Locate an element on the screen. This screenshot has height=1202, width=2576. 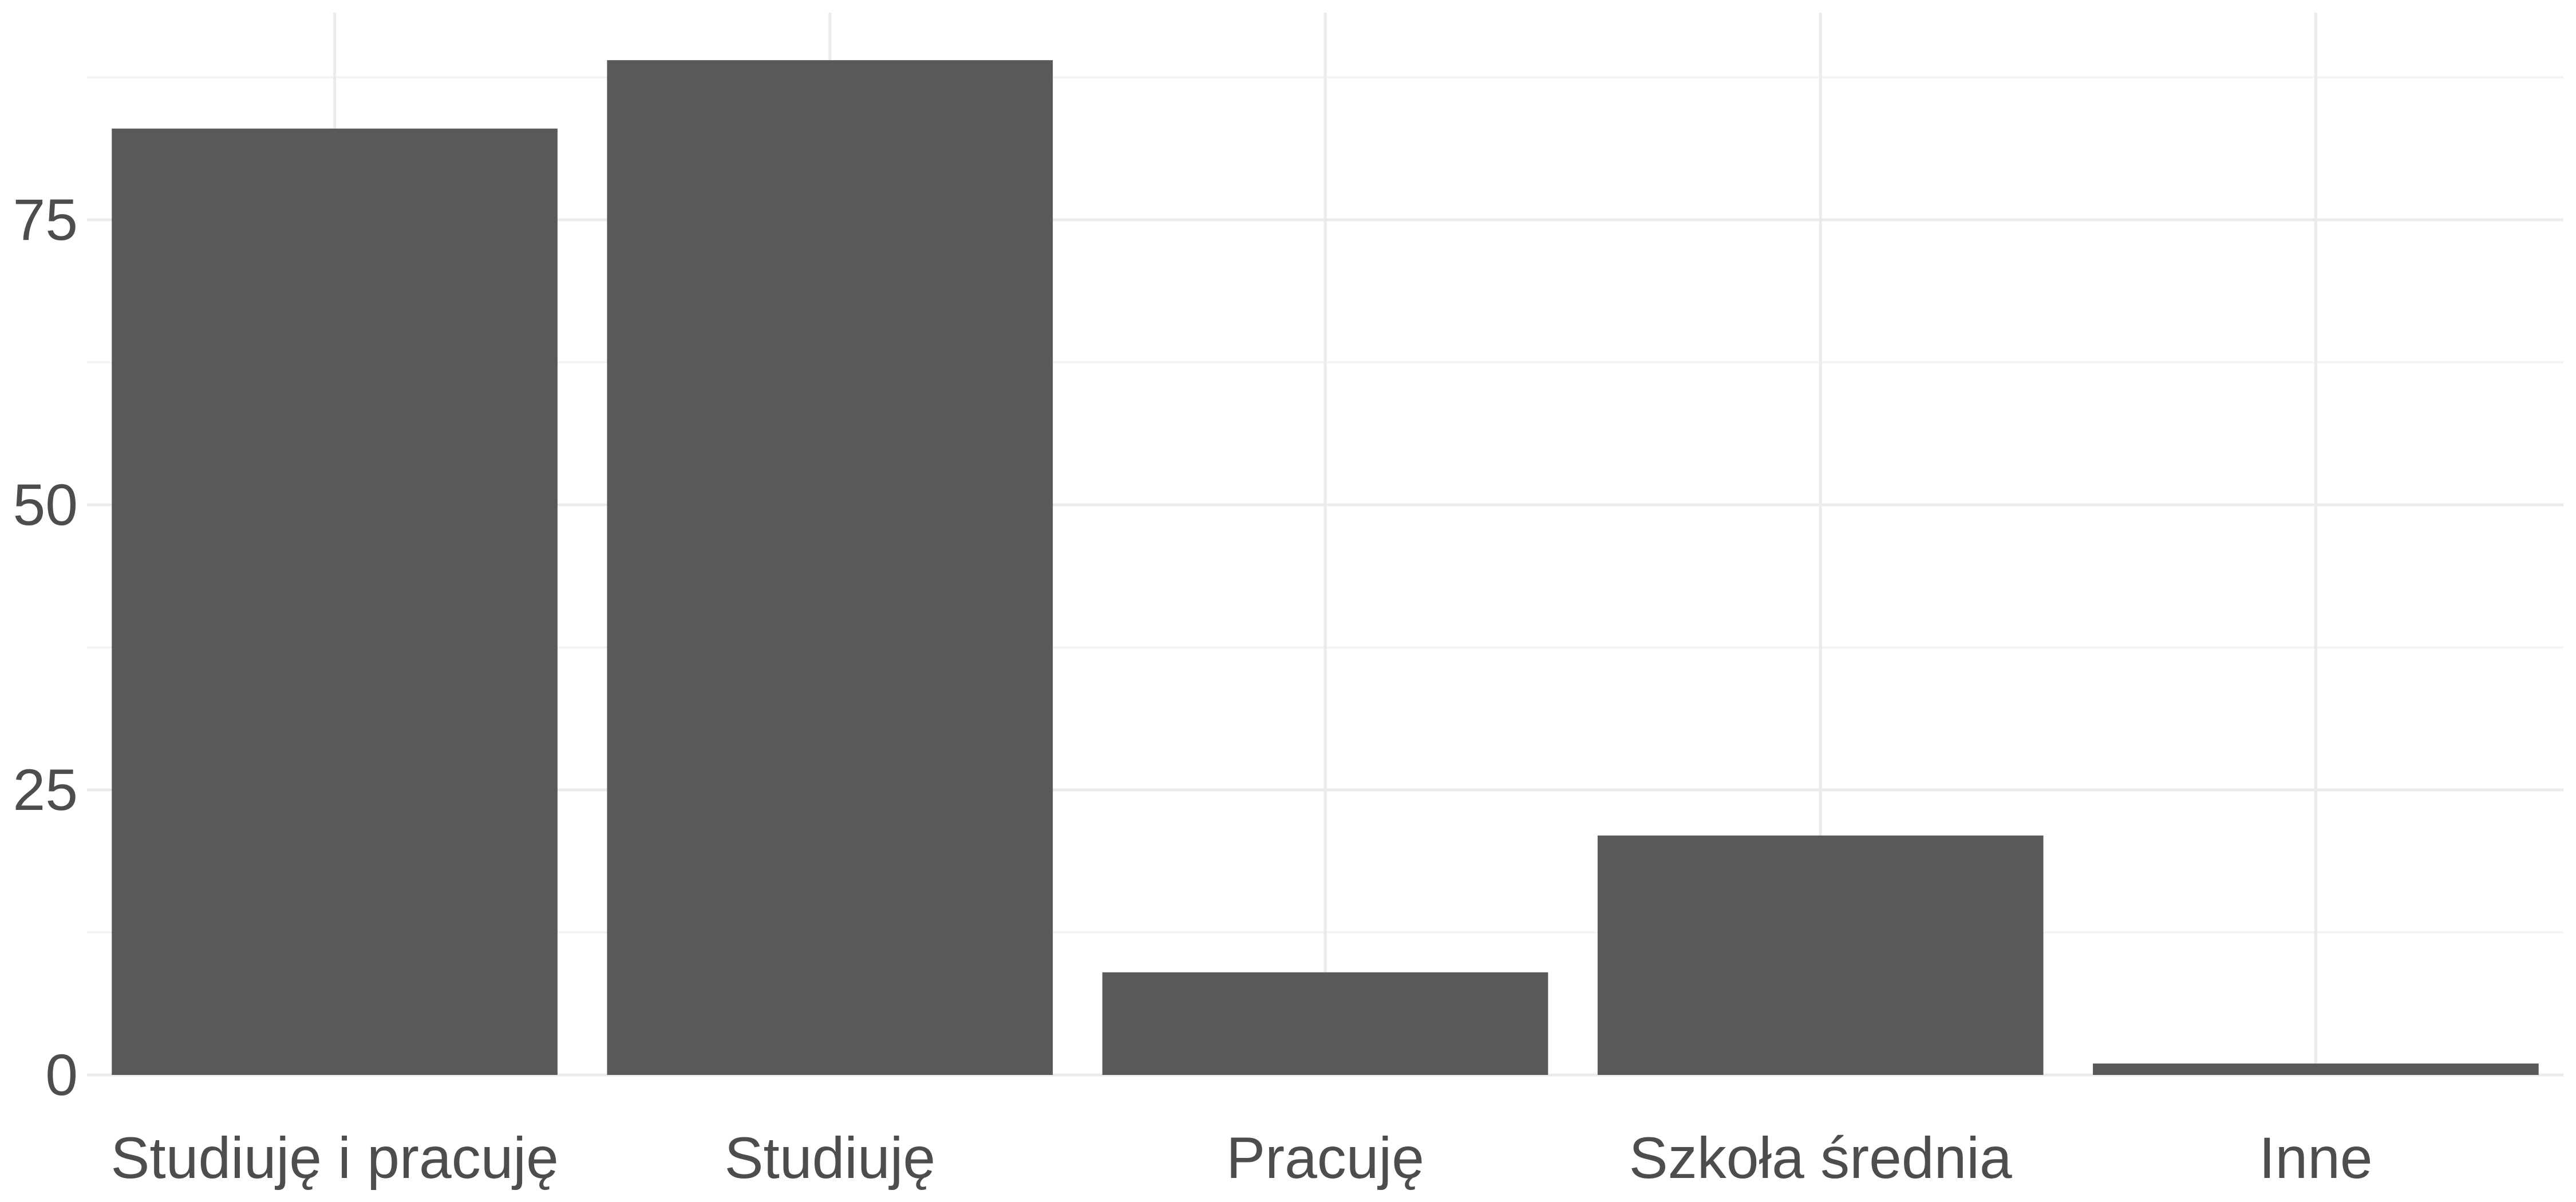
y-tick-label: 75 is located at coordinates (45, 220).